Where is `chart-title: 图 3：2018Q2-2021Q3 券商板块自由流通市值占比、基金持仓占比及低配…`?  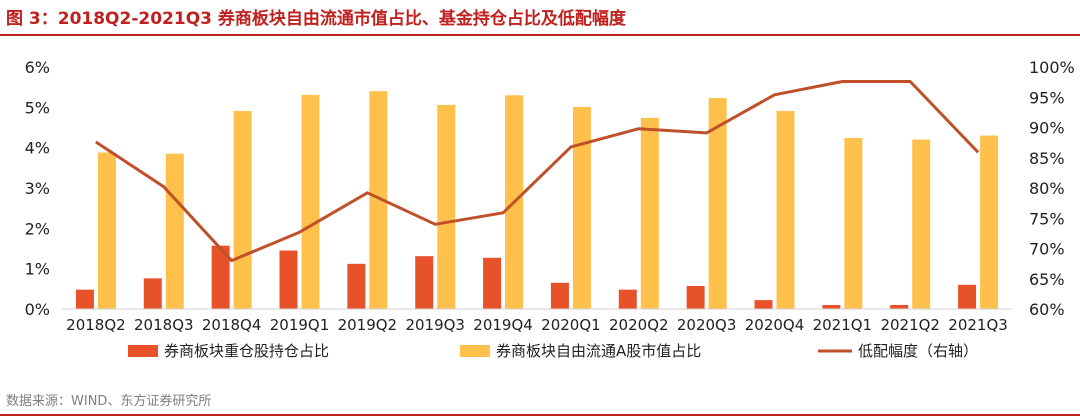
chart-title: 图 3：2018Q2-2021Q3 券商板块自由流通市值占比、基金持仓占比及低配… is located at coordinates (316, 19).